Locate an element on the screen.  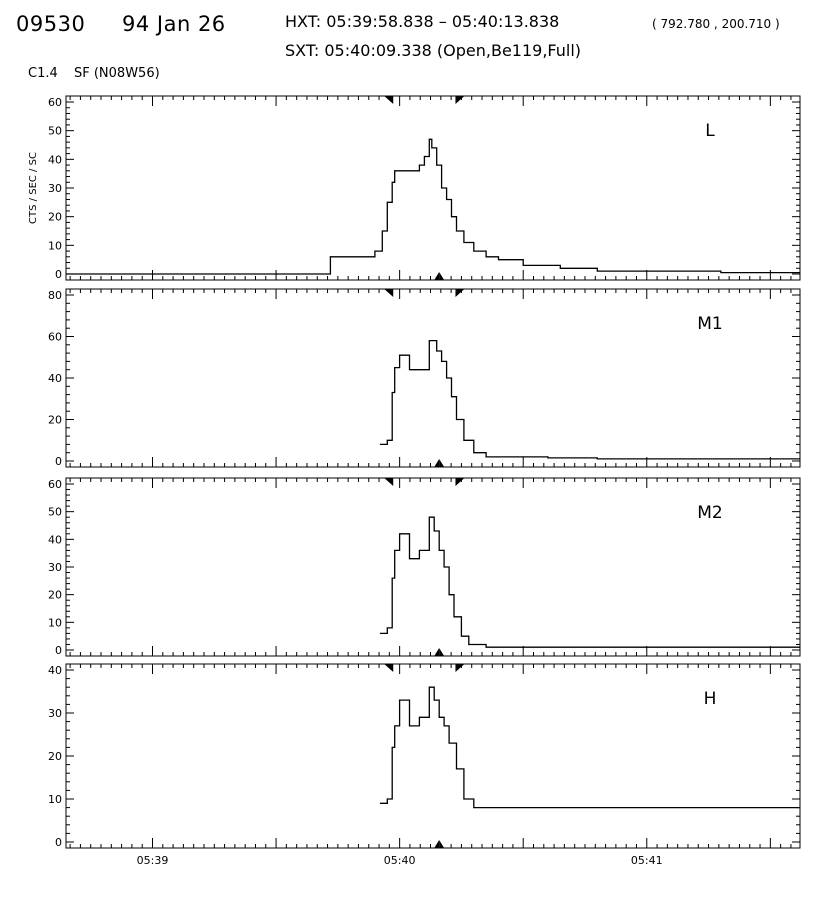
light-curve-h is located at coordinates (589, 747).